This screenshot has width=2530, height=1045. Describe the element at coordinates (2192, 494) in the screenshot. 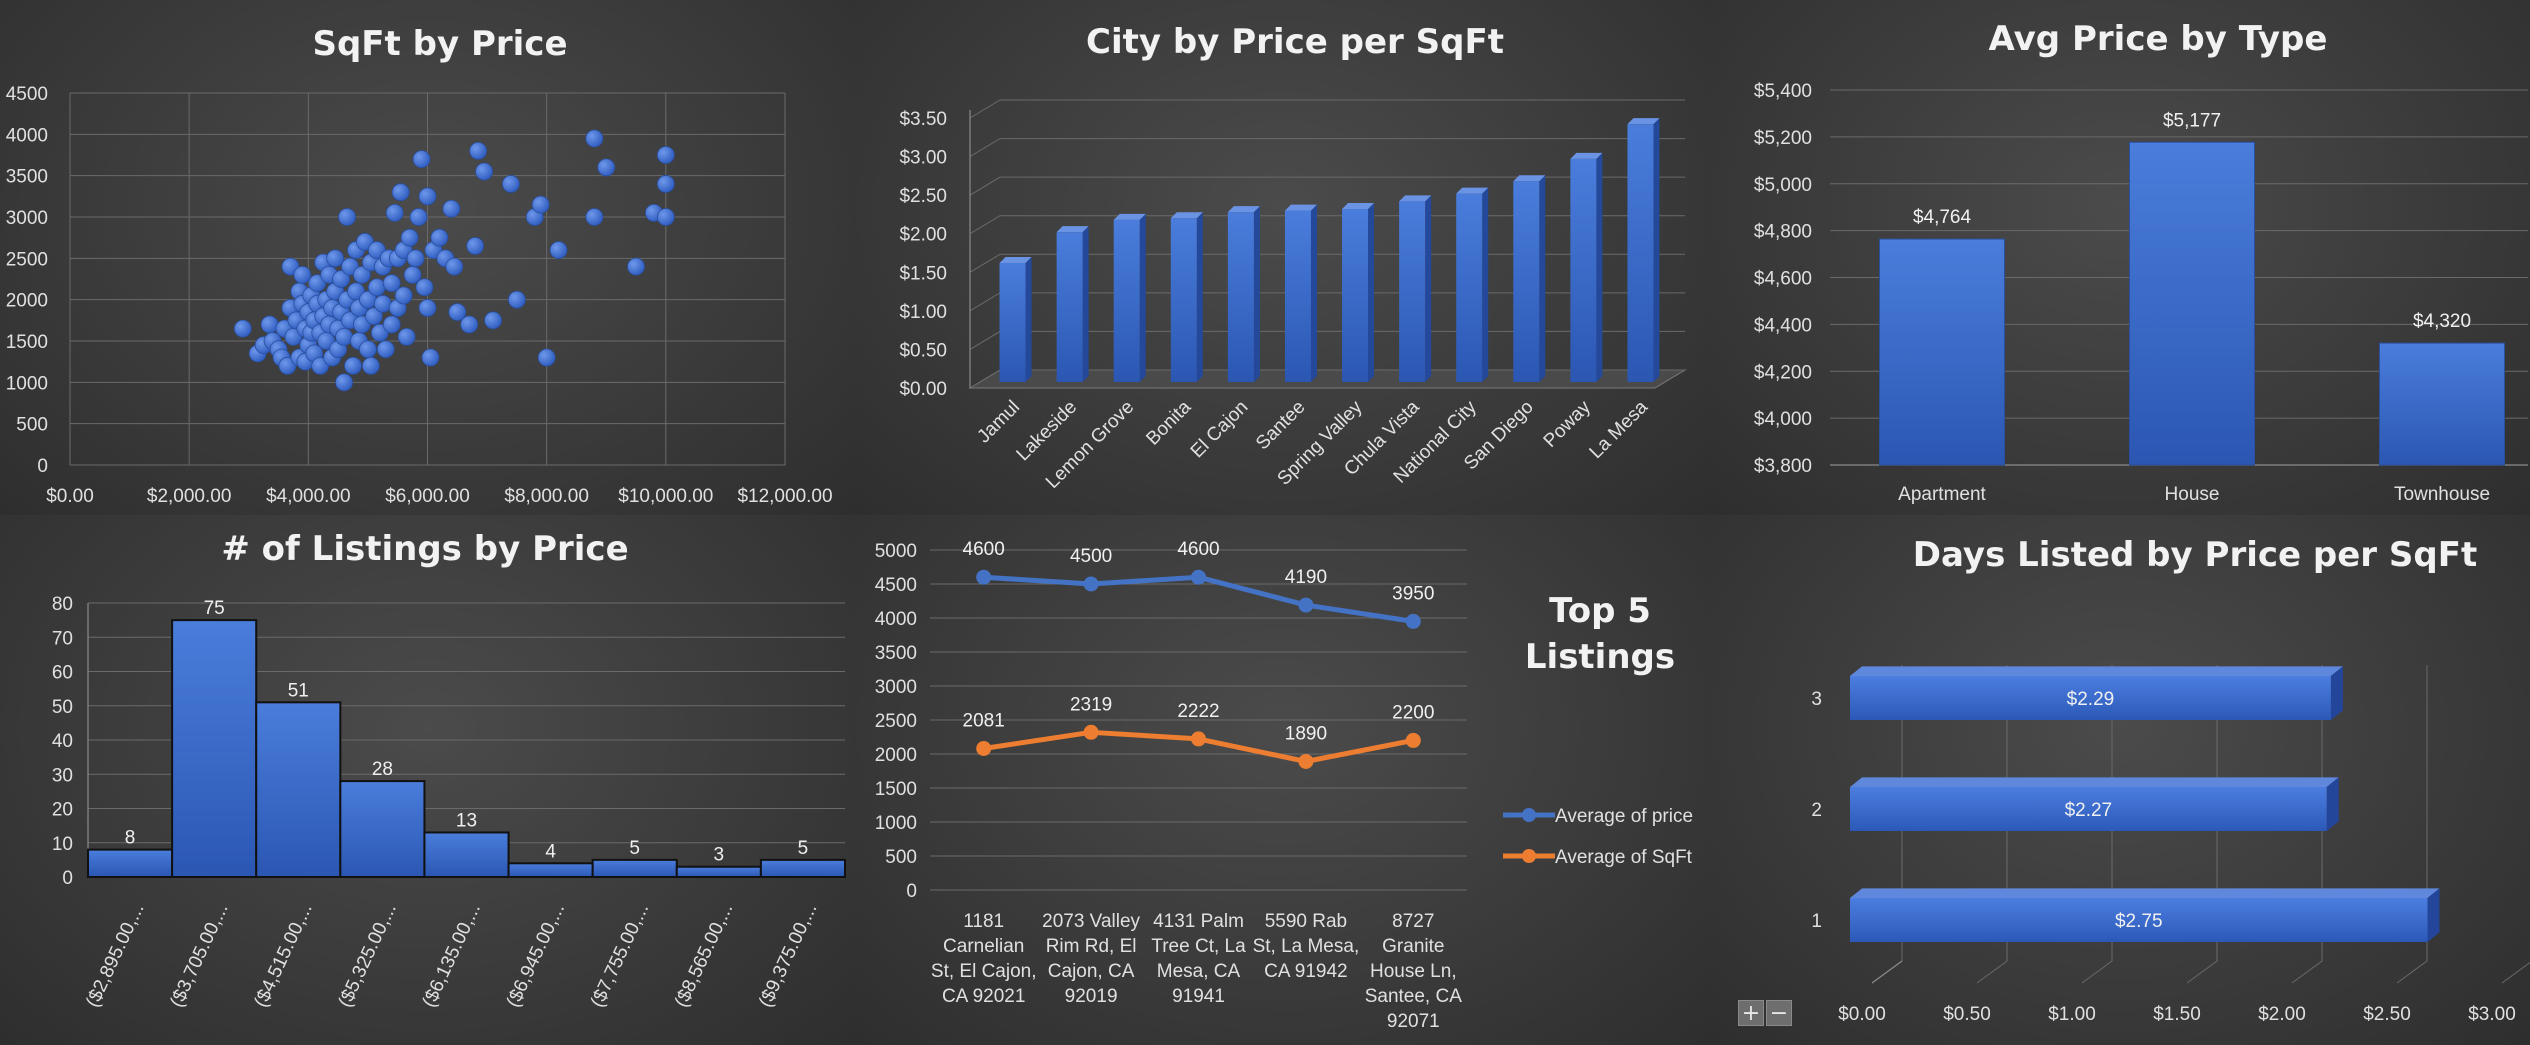

I see `x-tick-label: House` at that location.